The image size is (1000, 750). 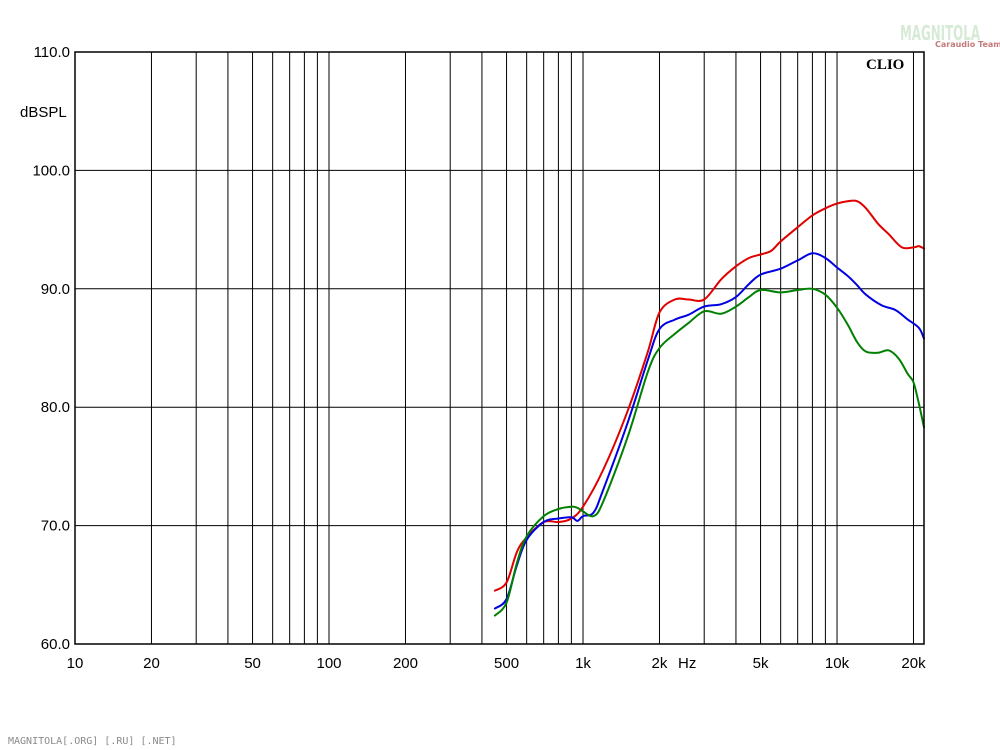 I want to click on y-tick-labels: 60.0 70.0 80.0 90.0 100.0 110.0, so click(x=51, y=348).